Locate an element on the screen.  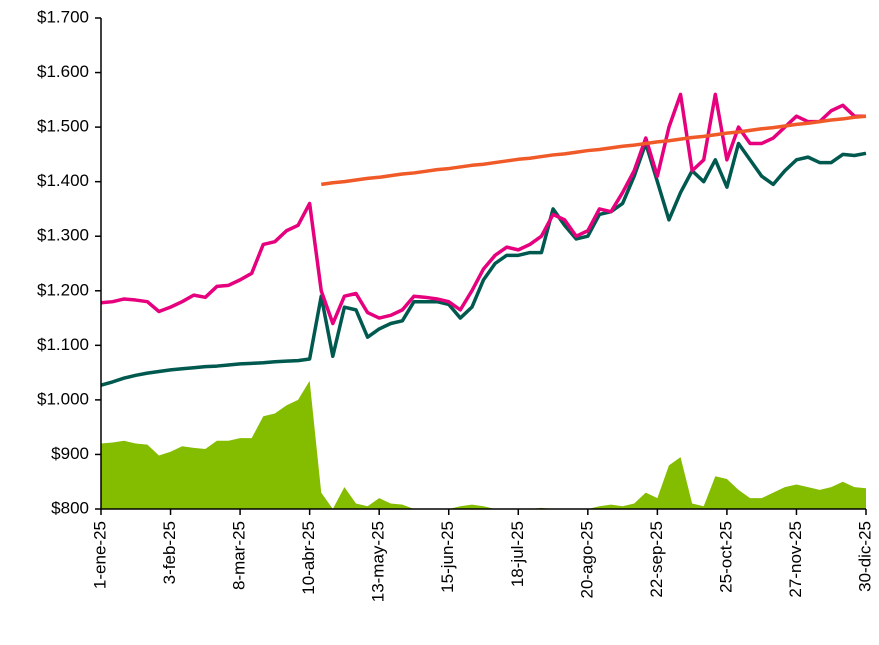
x-tick-label: 15-jun-25 is located at coordinates (447, 557).